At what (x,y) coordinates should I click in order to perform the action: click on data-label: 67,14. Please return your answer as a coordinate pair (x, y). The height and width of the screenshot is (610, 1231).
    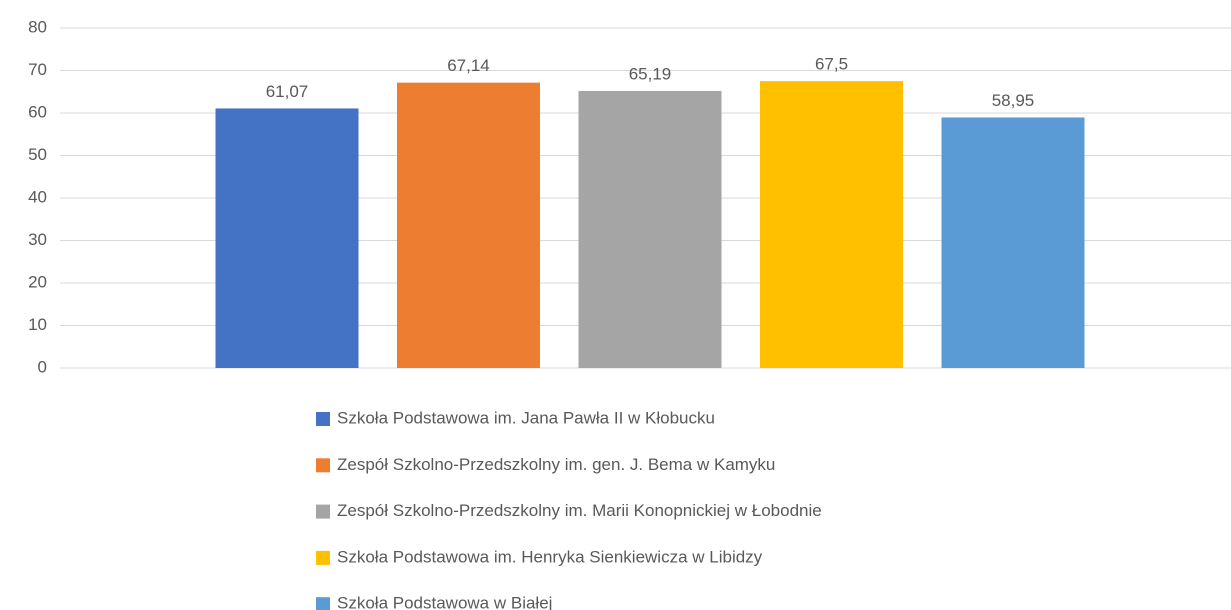
    Looking at the image, I should click on (468, 65).